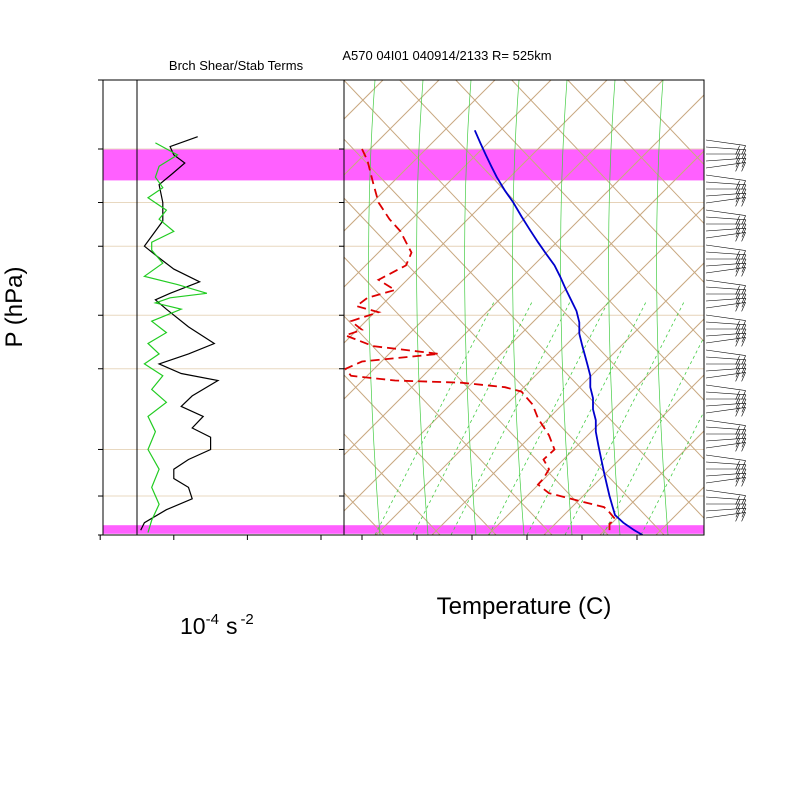 The image size is (800, 800). I want to click on temperature-profile-line, so click(558, 332).